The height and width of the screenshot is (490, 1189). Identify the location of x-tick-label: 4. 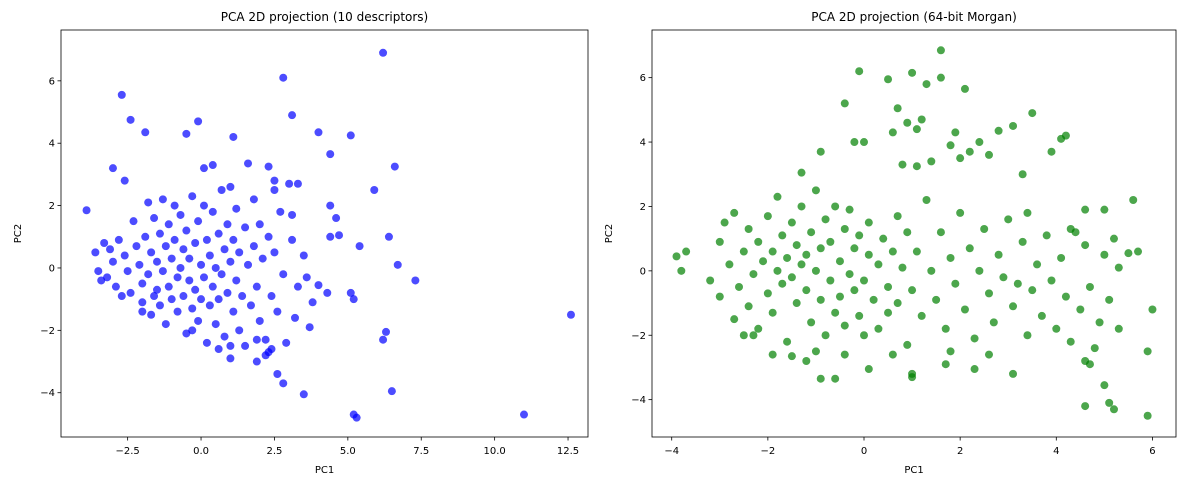
(1056, 451).